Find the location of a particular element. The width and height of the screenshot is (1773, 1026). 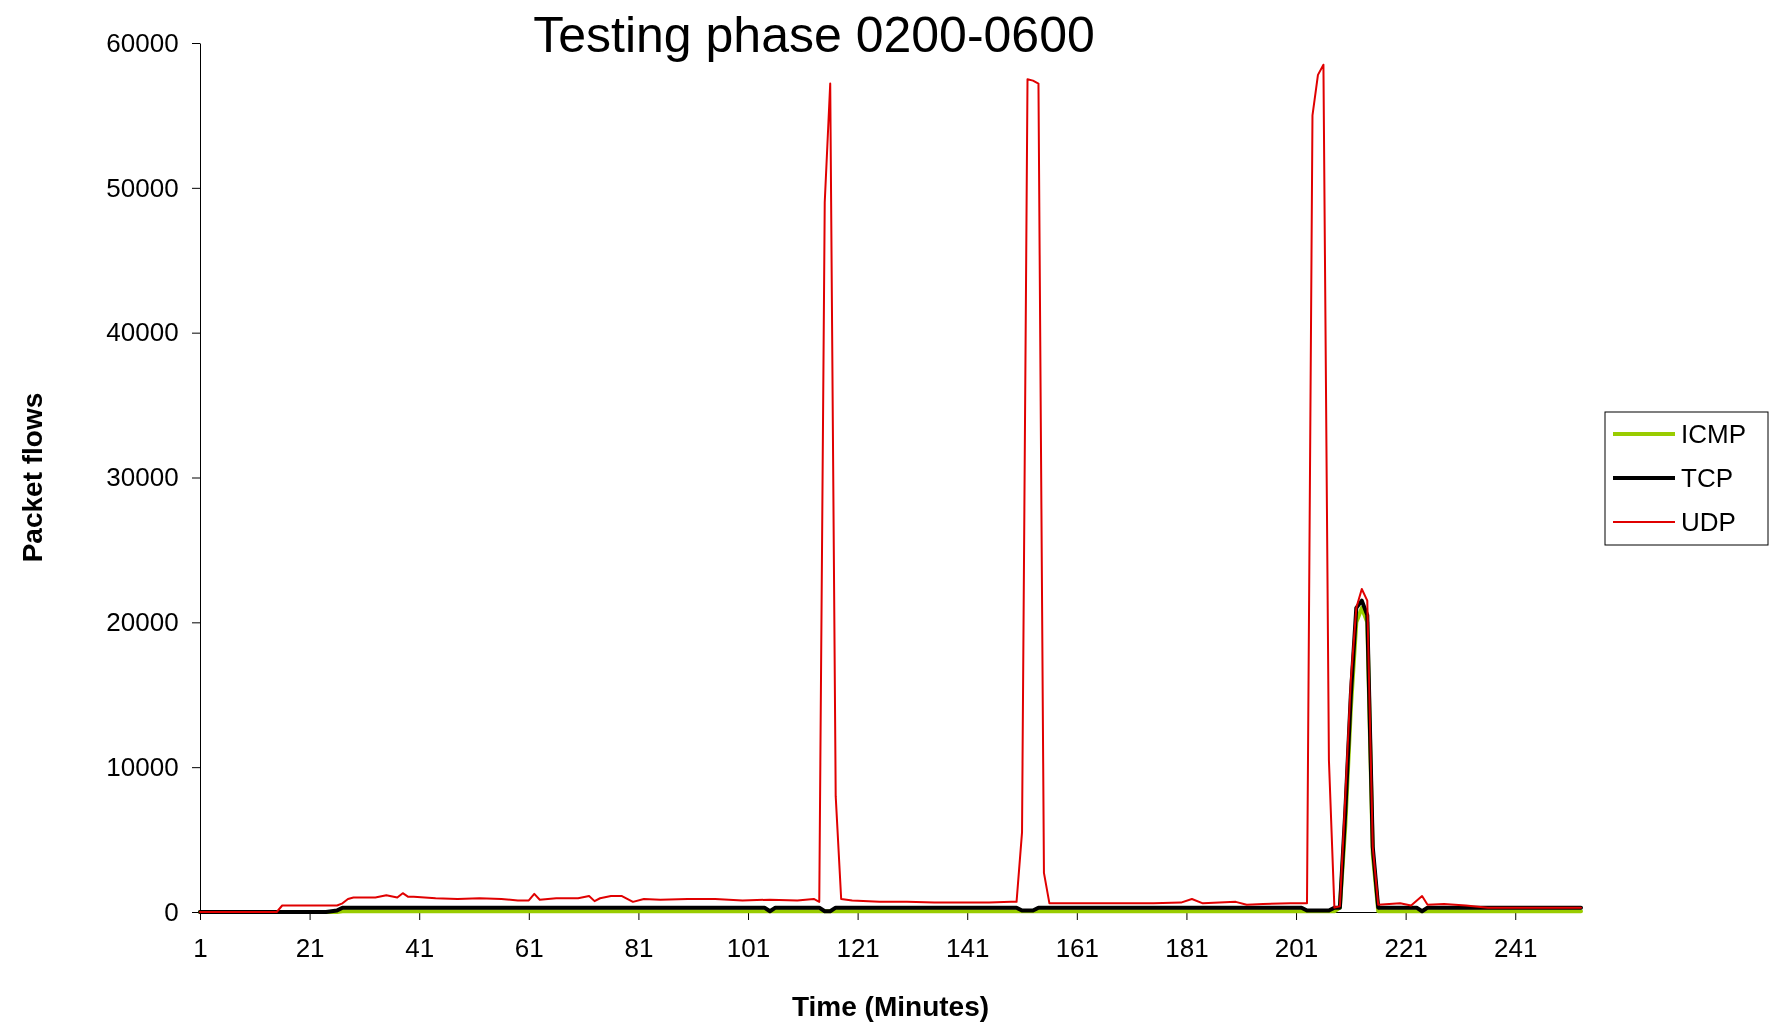

x-tick-label: 201 is located at coordinates (1296, 947).